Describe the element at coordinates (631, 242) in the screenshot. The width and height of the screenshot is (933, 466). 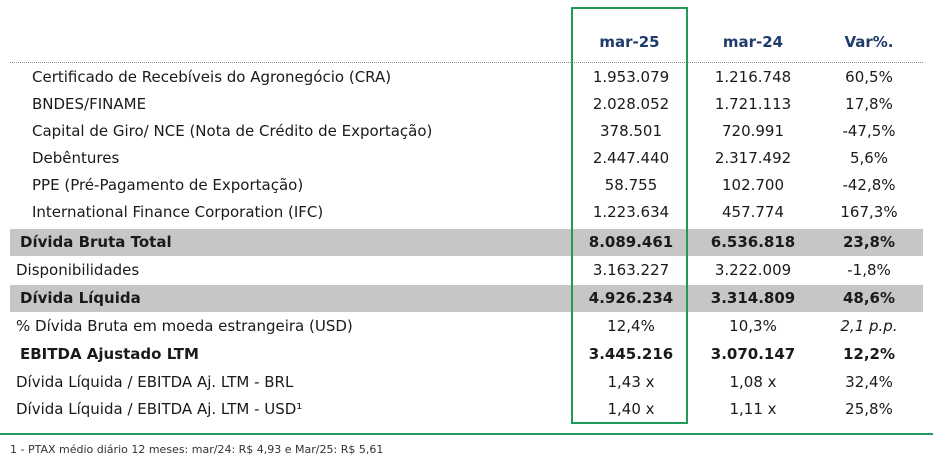
I see `value-mar-25: 8.089.461` at that location.